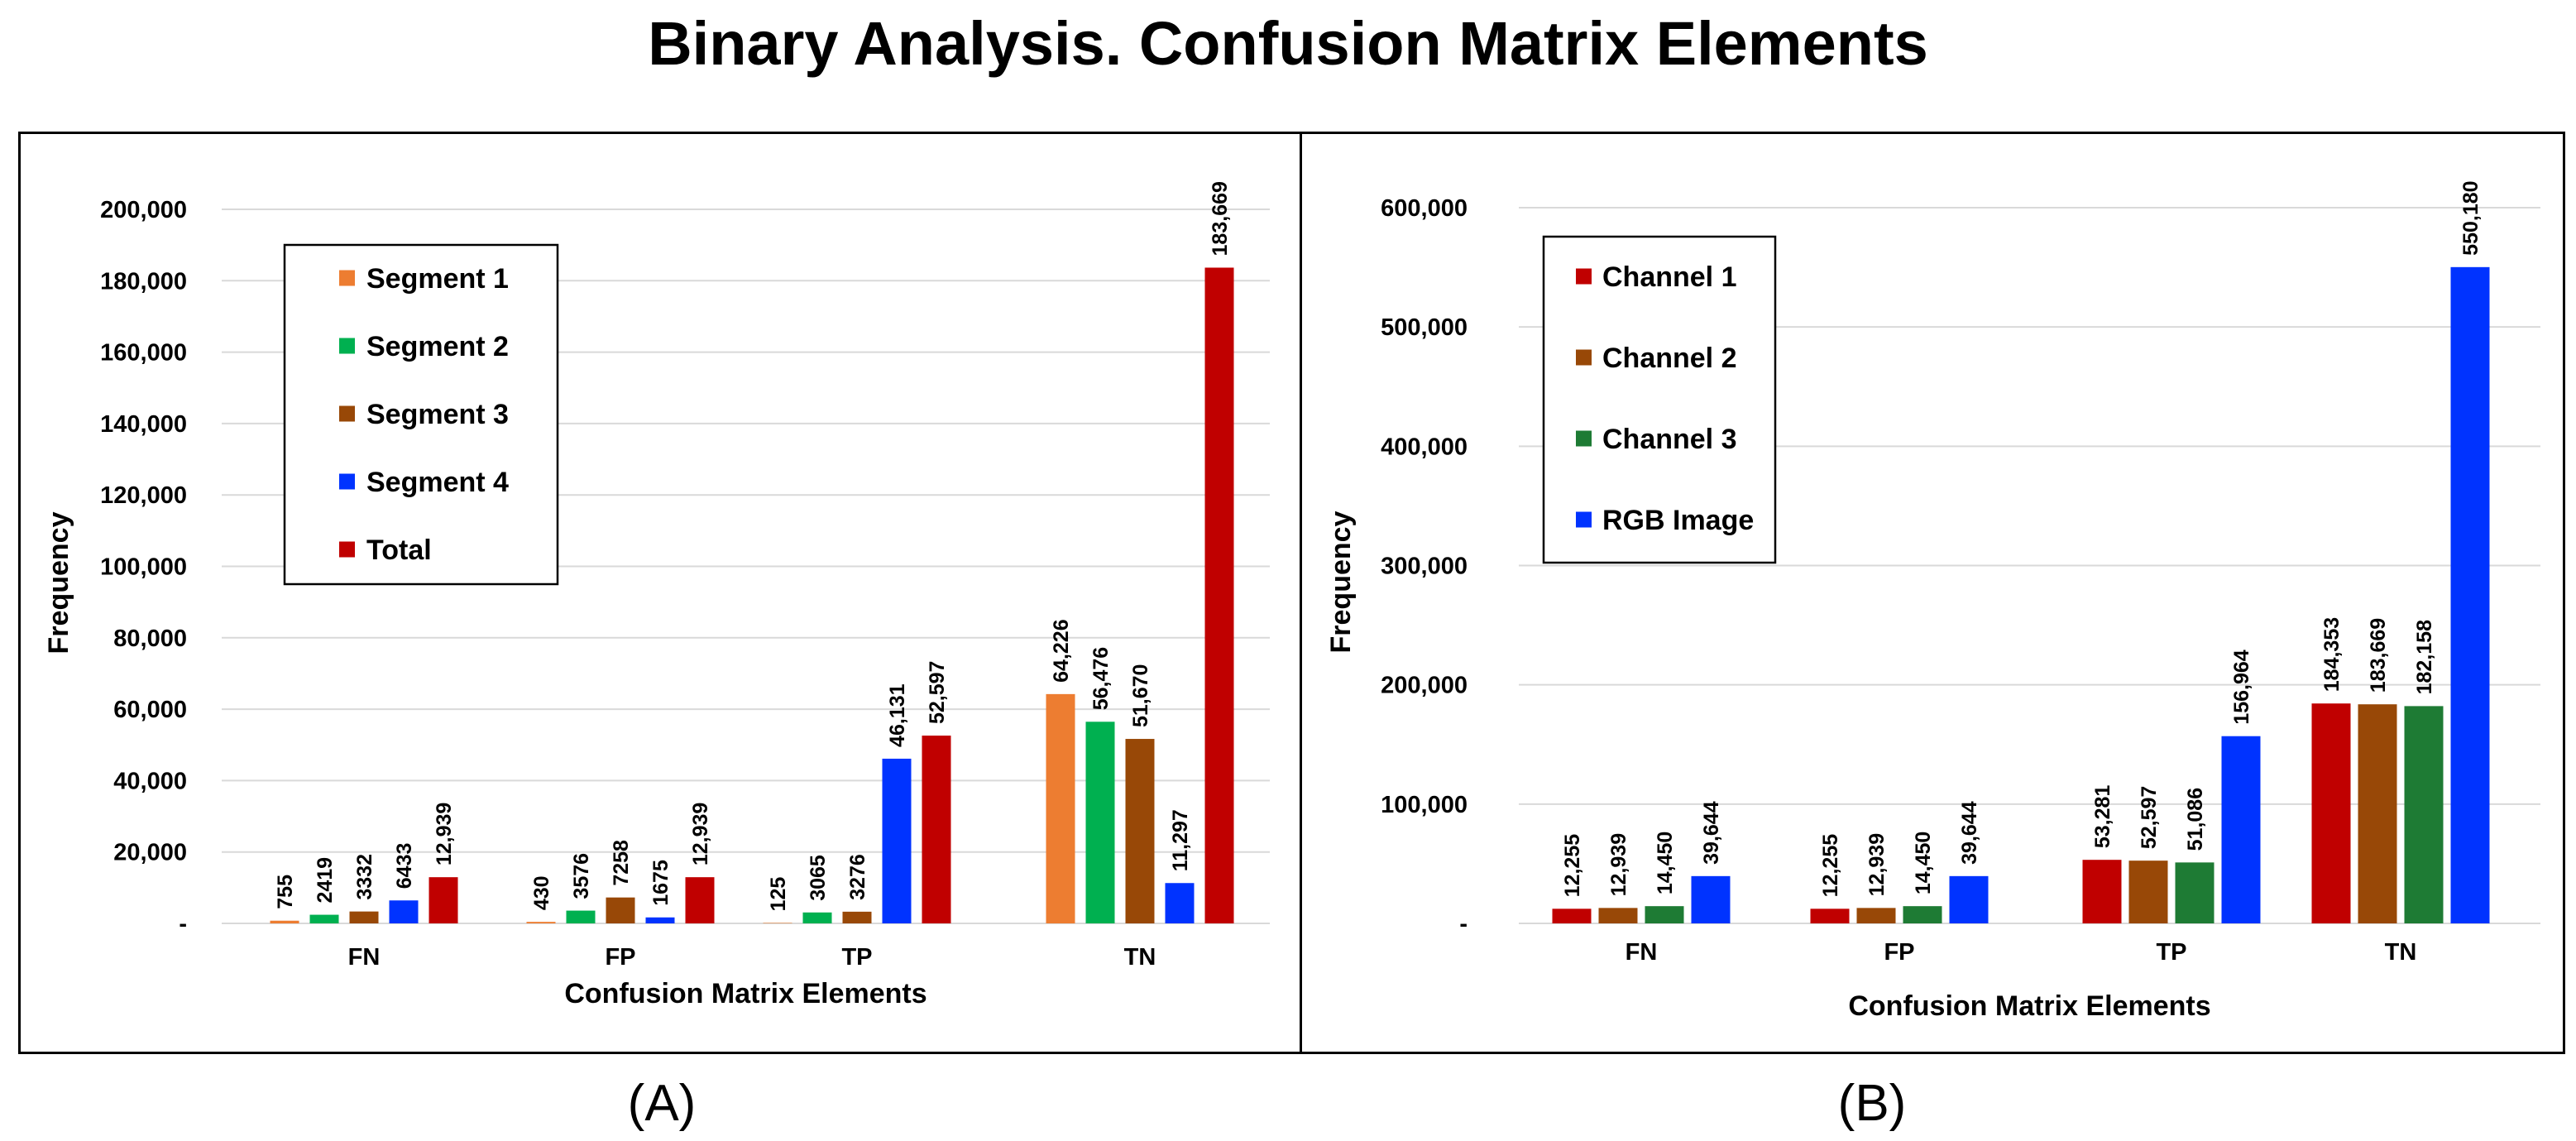 This screenshot has height=1141, width=2576. I want to click on data-label-segment-3-tp: 3276, so click(858, 877).